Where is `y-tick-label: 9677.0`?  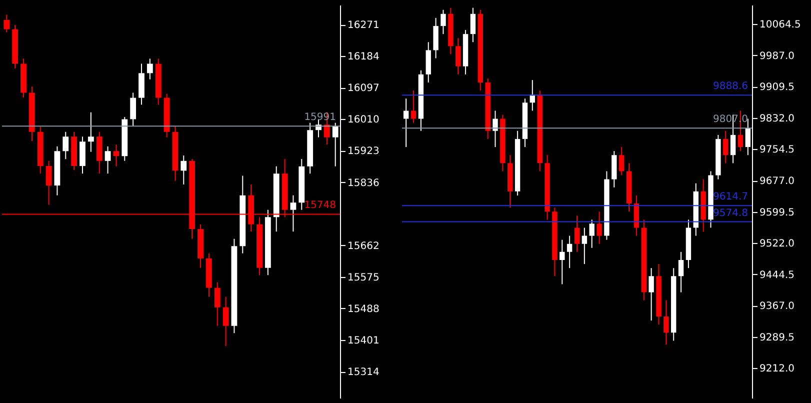 y-tick-label: 9677.0 is located at coordinates (777, 182).